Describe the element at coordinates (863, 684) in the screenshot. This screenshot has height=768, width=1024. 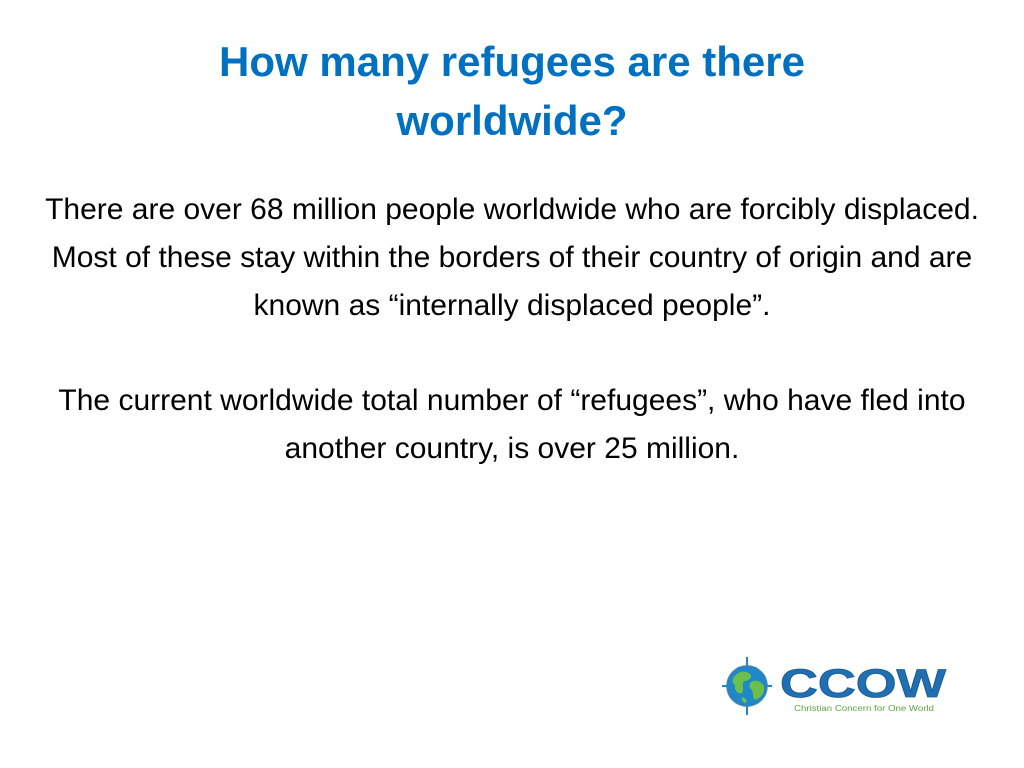
I see `logo-wordmark: CCOW` at that location.